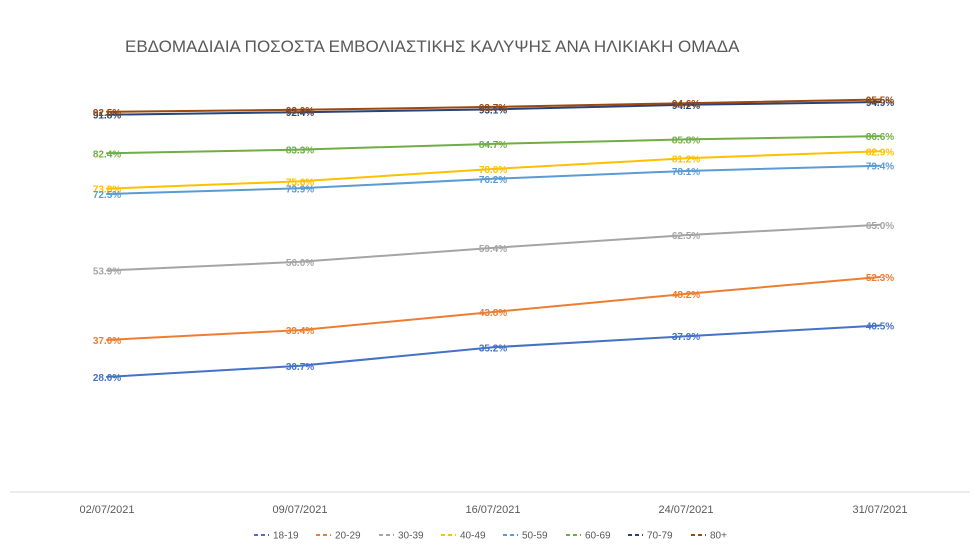 The height and width of the screenshot is (551, 980). I want to click on data-label: 43.8%, so click(493, 313).